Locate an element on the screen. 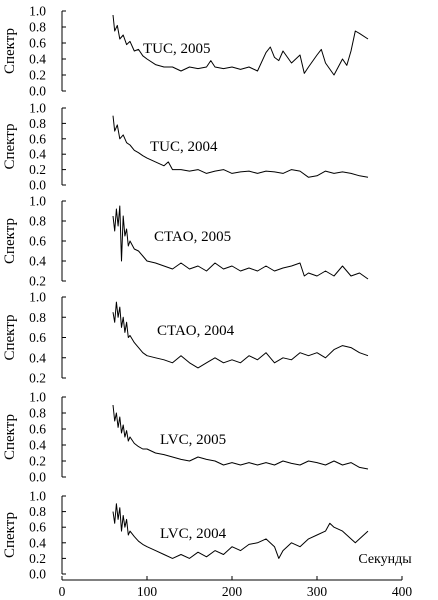 This screenshot has width=438, height=600. station-annotation: LVC, 2004 is located at coordinates (193, 534).